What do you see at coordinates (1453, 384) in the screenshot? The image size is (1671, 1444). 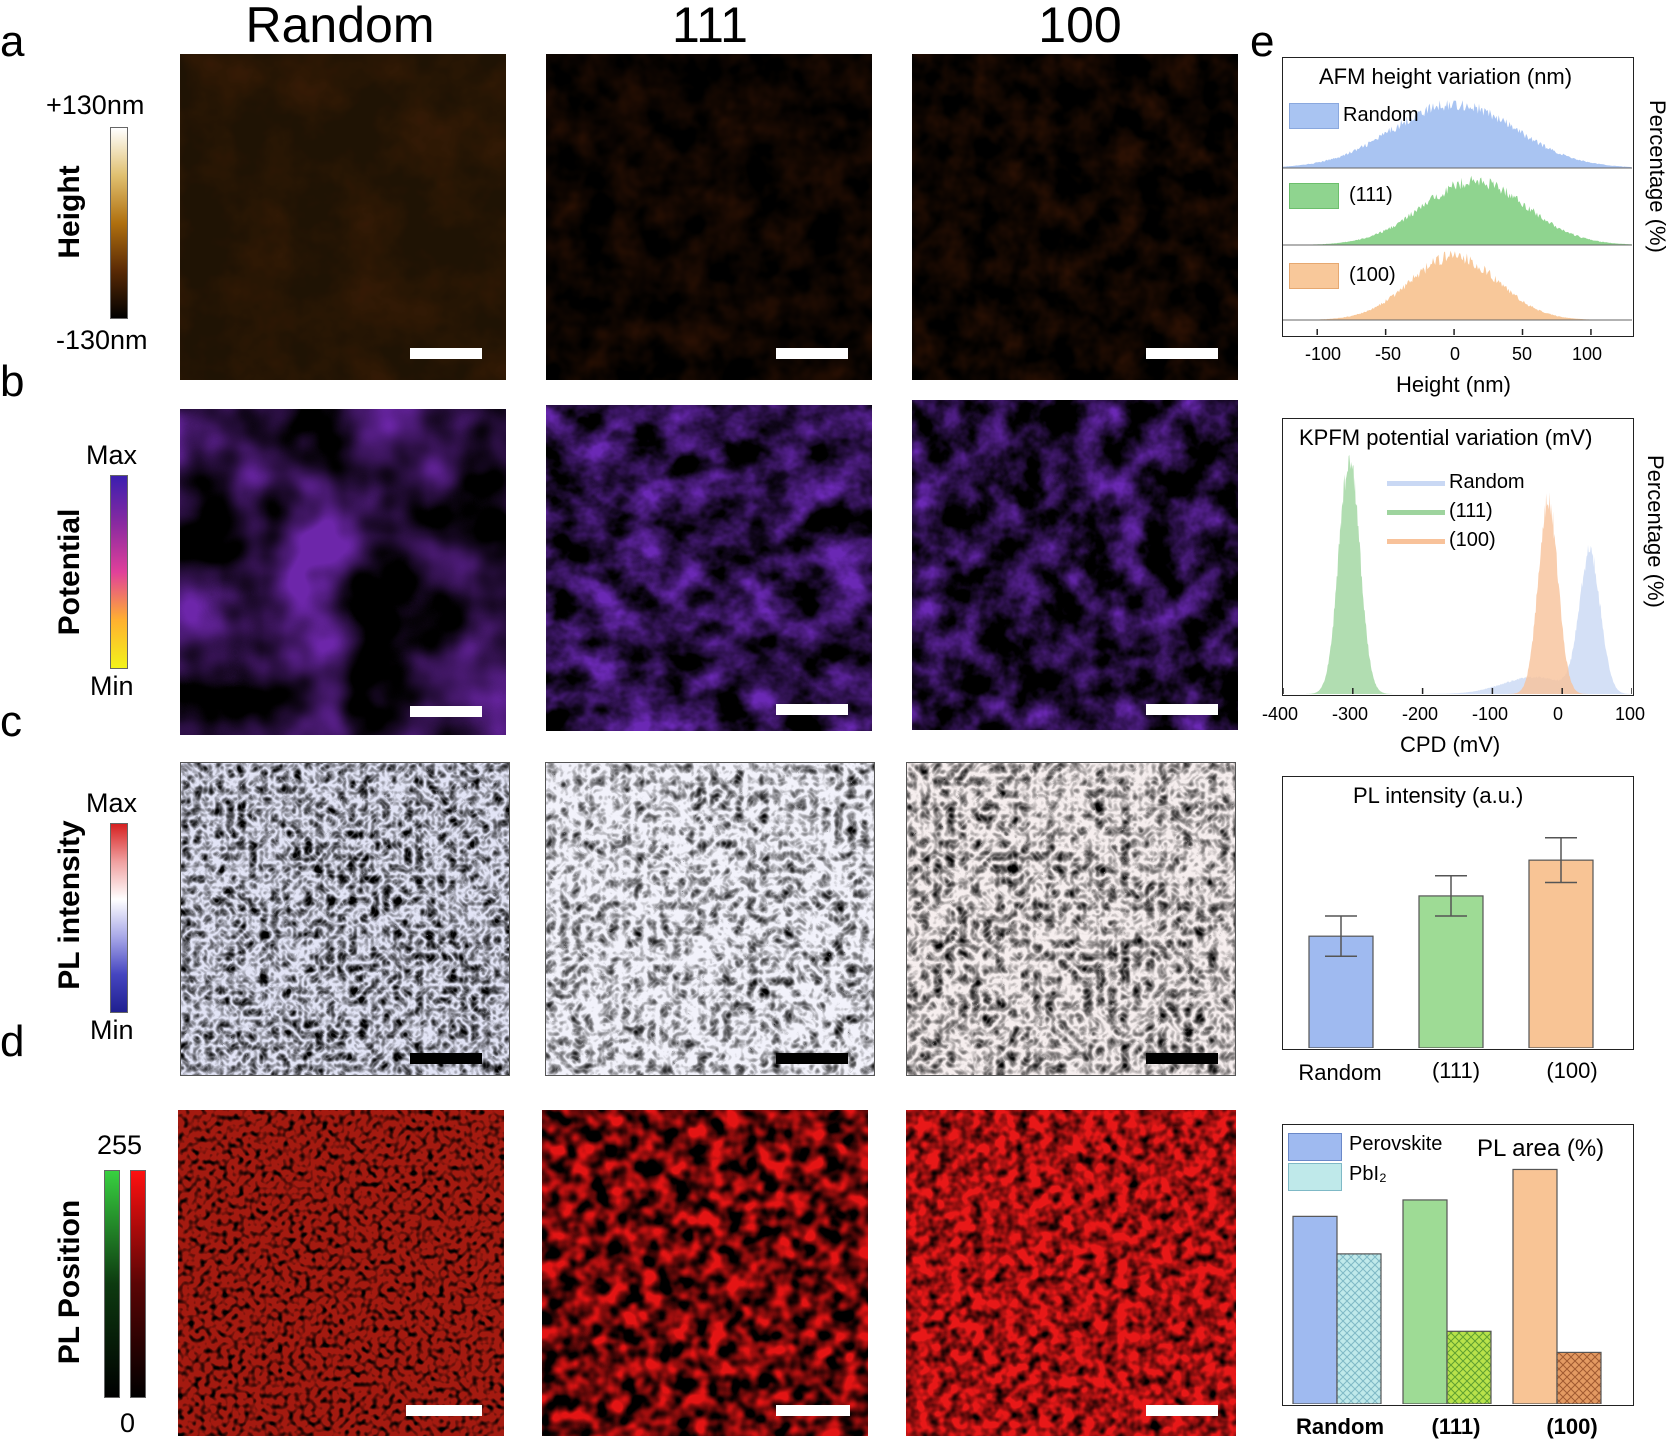 I see `afm-x-axis-label: Height (nm)` at bounding box center [1453, 384].